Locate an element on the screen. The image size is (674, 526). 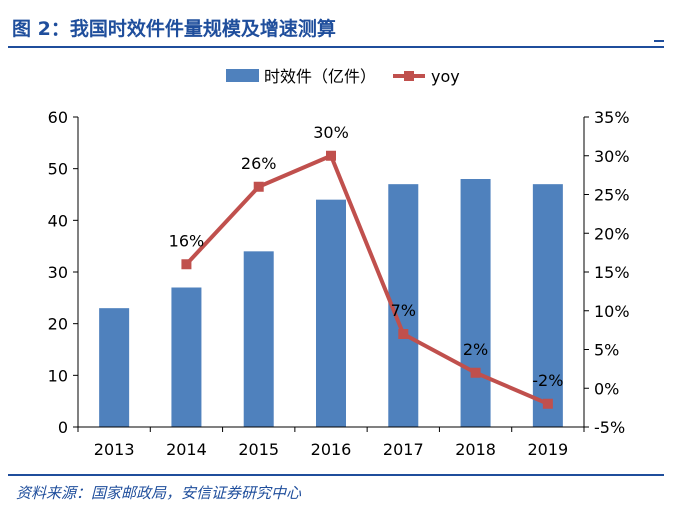
header-rule-tick is located at coordinates (659, 41).